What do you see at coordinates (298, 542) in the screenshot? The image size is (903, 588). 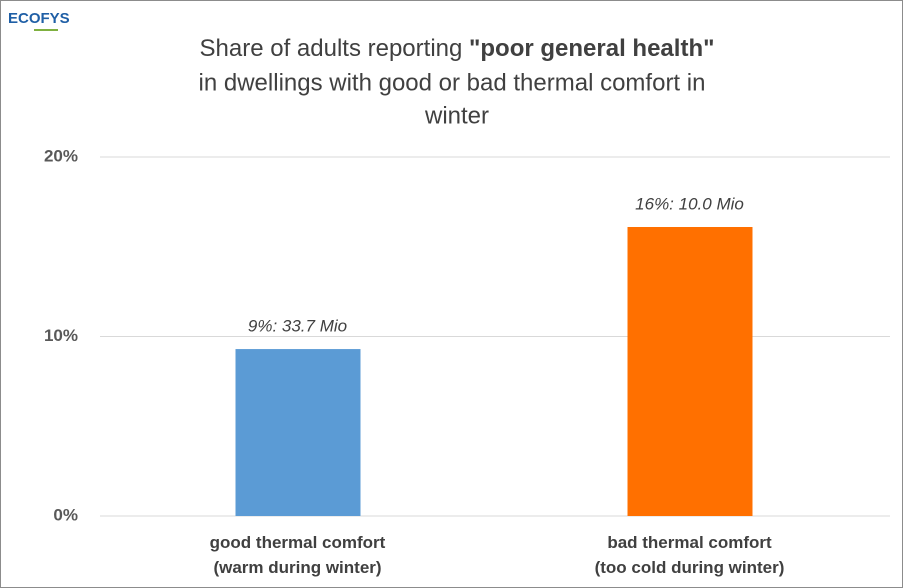 I see `x-tick-line: good thermal comfort` at bounding box center [298, 542].